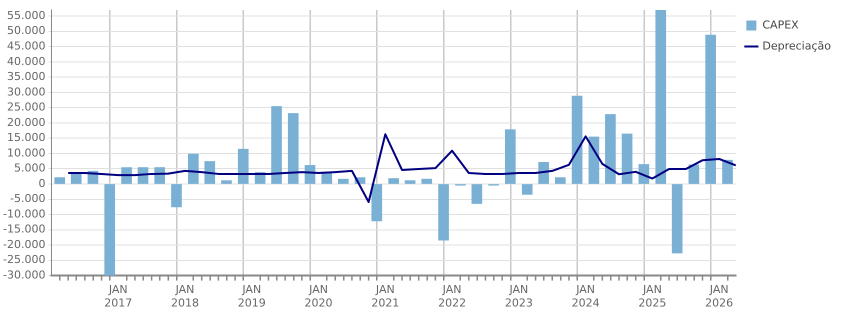  What do you see at coordinates (24, 213) in the screenshot?
I see `y-tick-label: -10.000` at bounding box center [24, 213].